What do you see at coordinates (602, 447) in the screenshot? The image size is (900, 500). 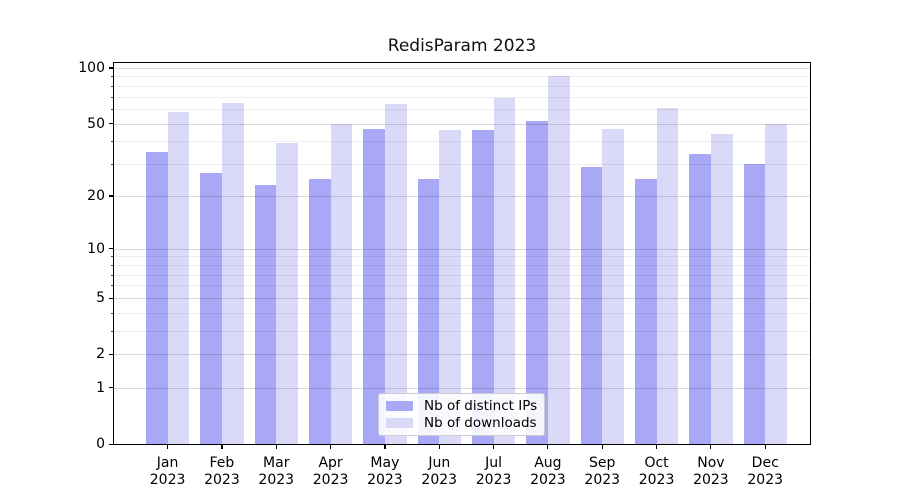 I see `x-tick-sep` at bounding box center [602, 447].